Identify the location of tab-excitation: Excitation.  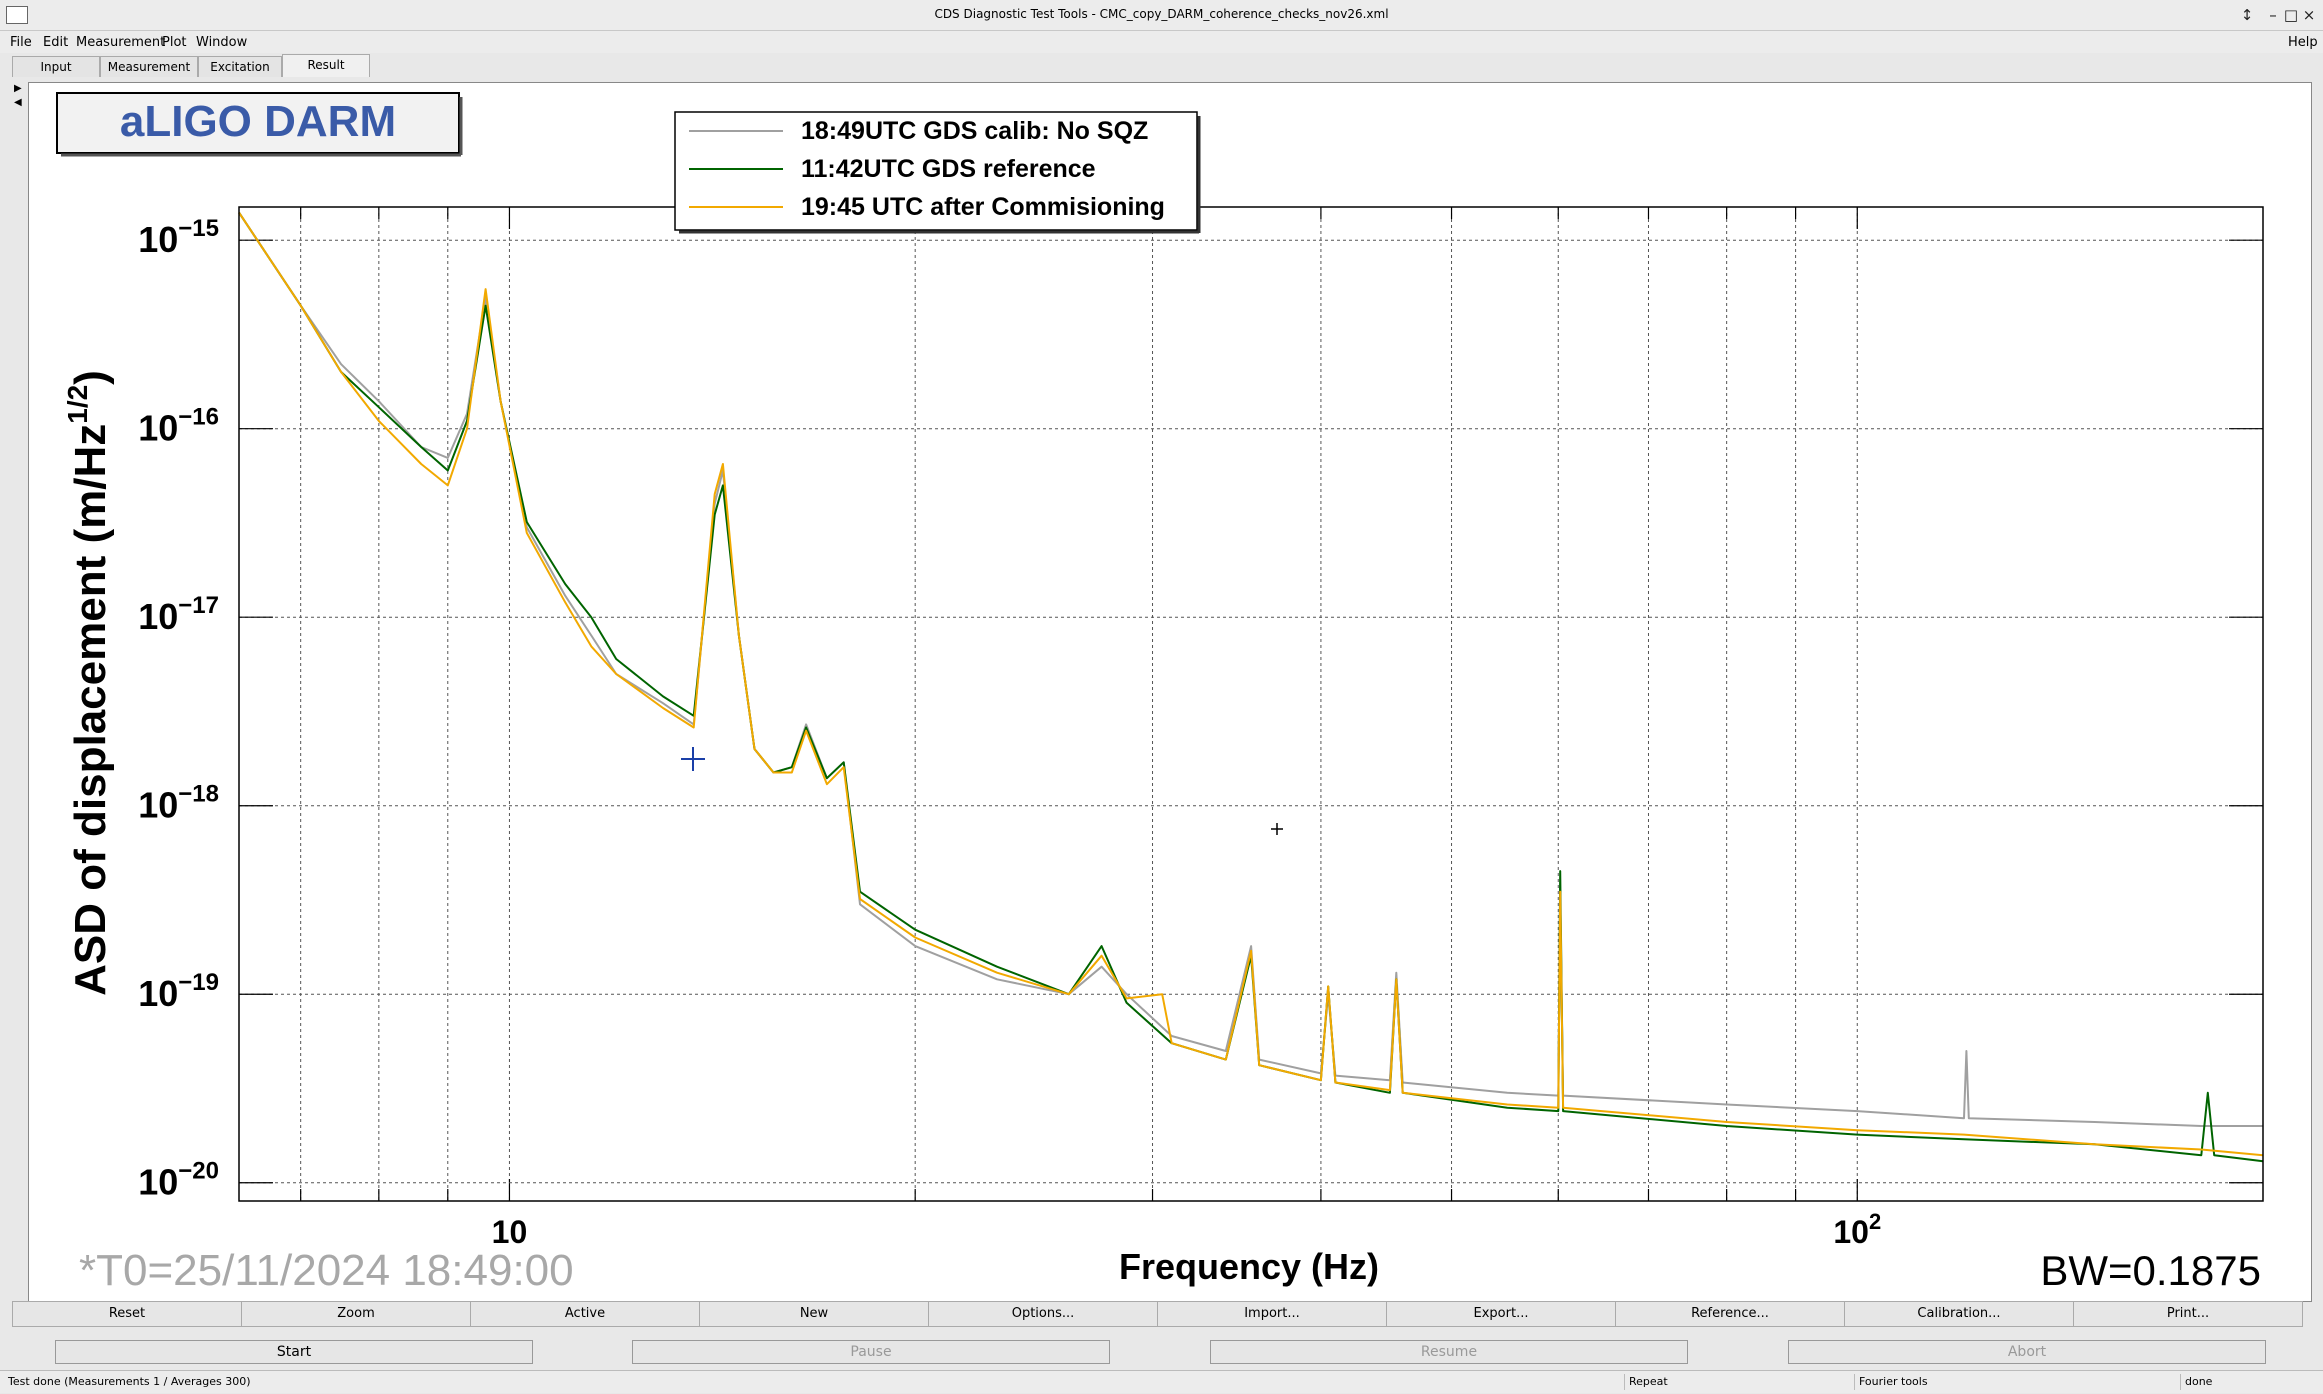
(240, 66).